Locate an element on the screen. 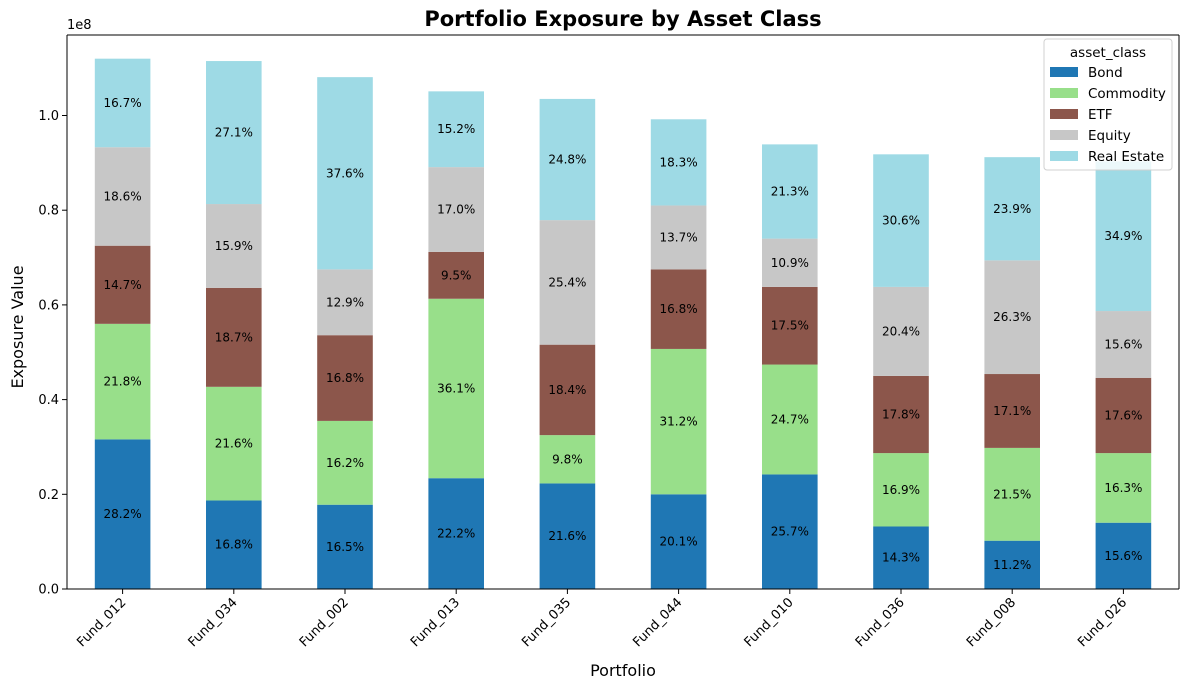  y-tick-label: 0.8 is located at coordinates (48, 211).